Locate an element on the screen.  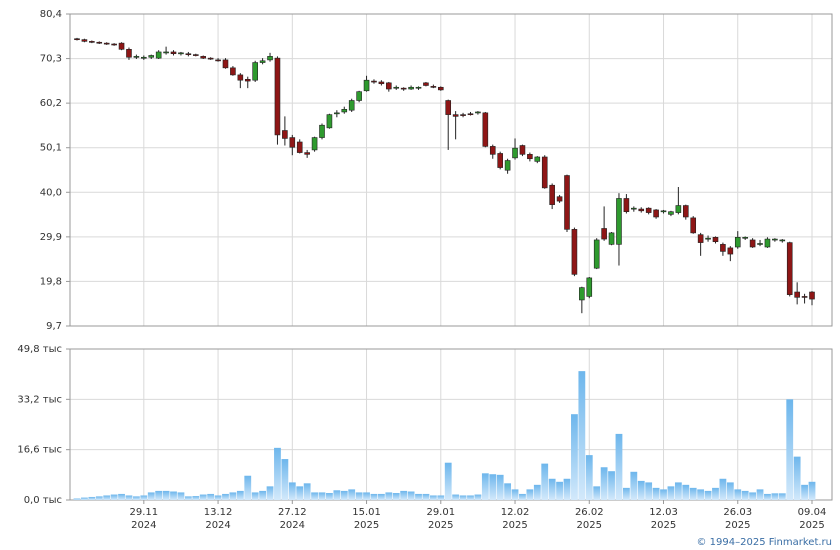
y-tick-label: 16,6 тыс is located at coordinates (39, 450).